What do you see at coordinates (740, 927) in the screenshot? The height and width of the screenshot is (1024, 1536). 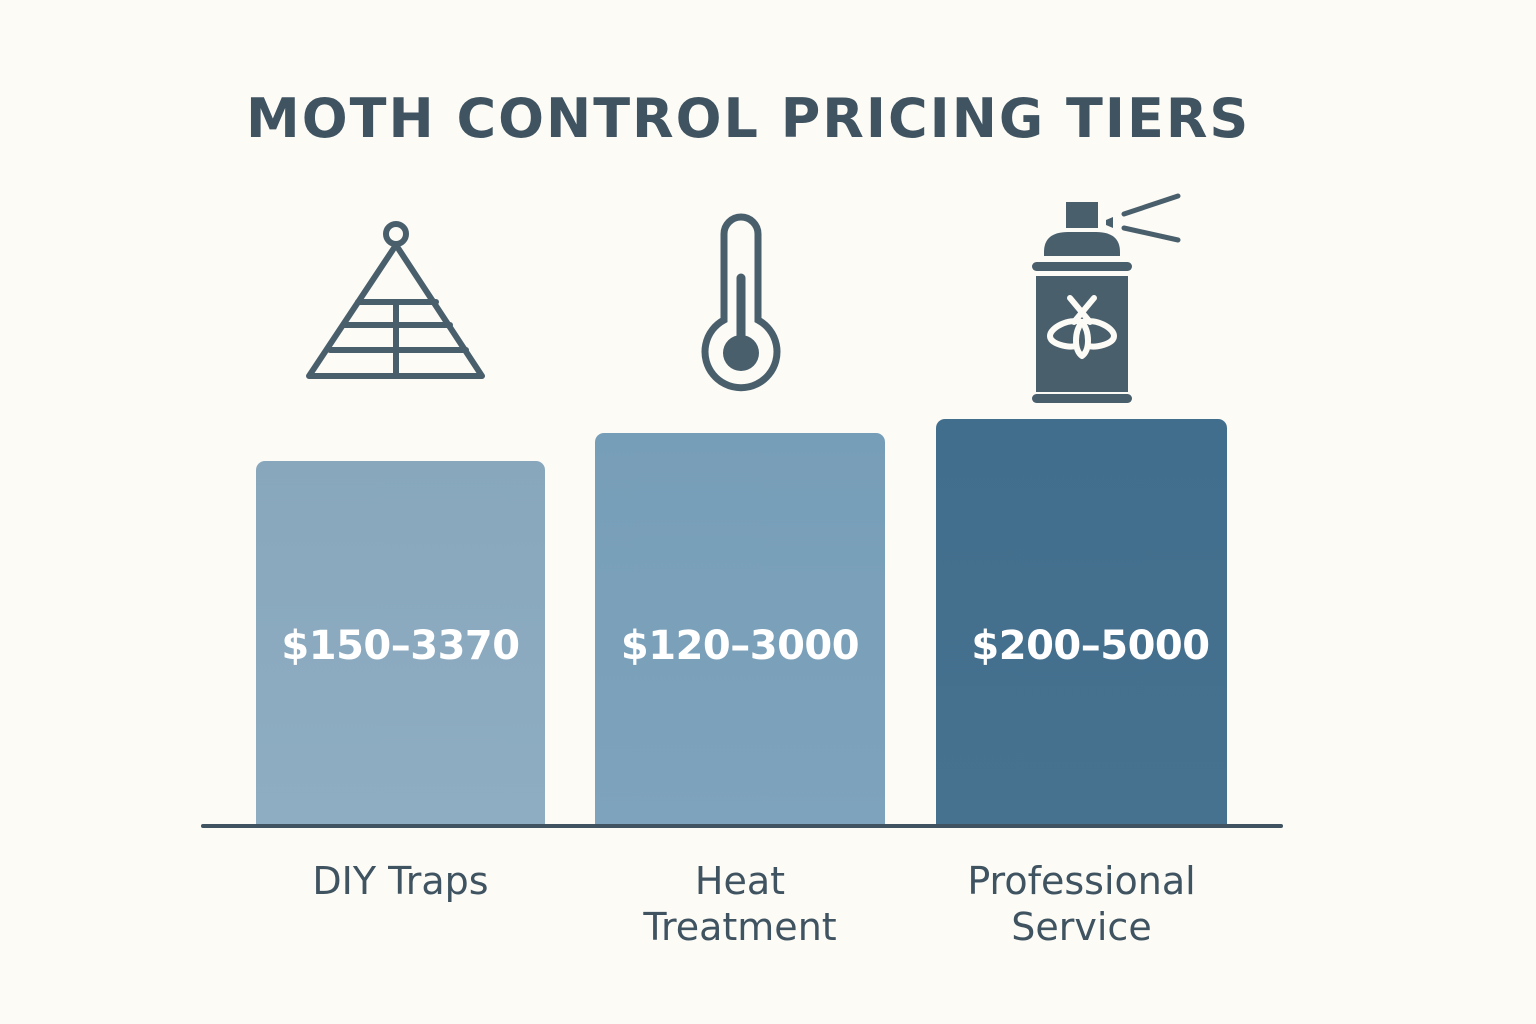 I see `category-line: Treatment` at bounding box center [740, 927].